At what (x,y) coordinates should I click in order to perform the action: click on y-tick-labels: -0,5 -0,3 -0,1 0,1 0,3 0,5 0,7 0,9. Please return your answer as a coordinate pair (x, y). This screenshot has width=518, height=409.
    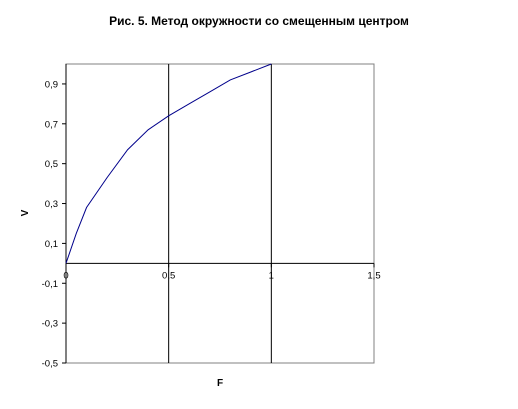
    Looking at the image, I should click on (54, 224).